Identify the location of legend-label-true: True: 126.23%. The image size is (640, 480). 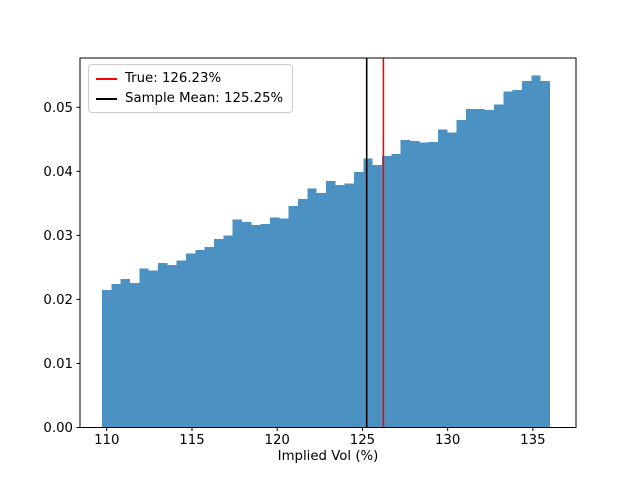
(173, 78).